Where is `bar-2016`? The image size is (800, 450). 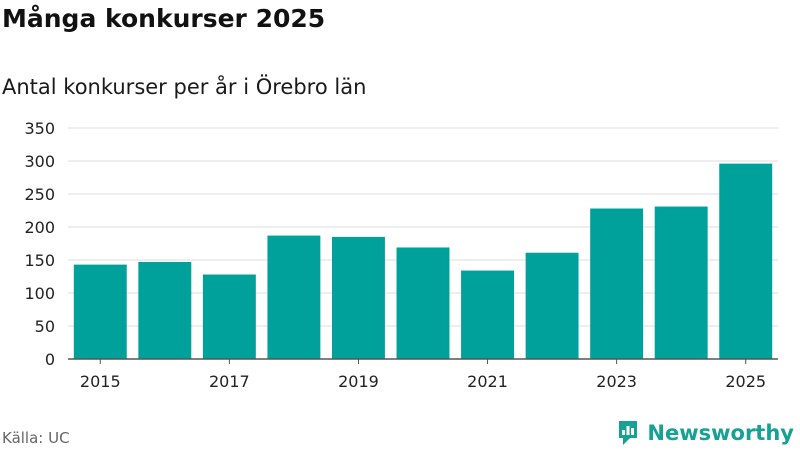
bar-2016 is located at coordinates (165, 310).